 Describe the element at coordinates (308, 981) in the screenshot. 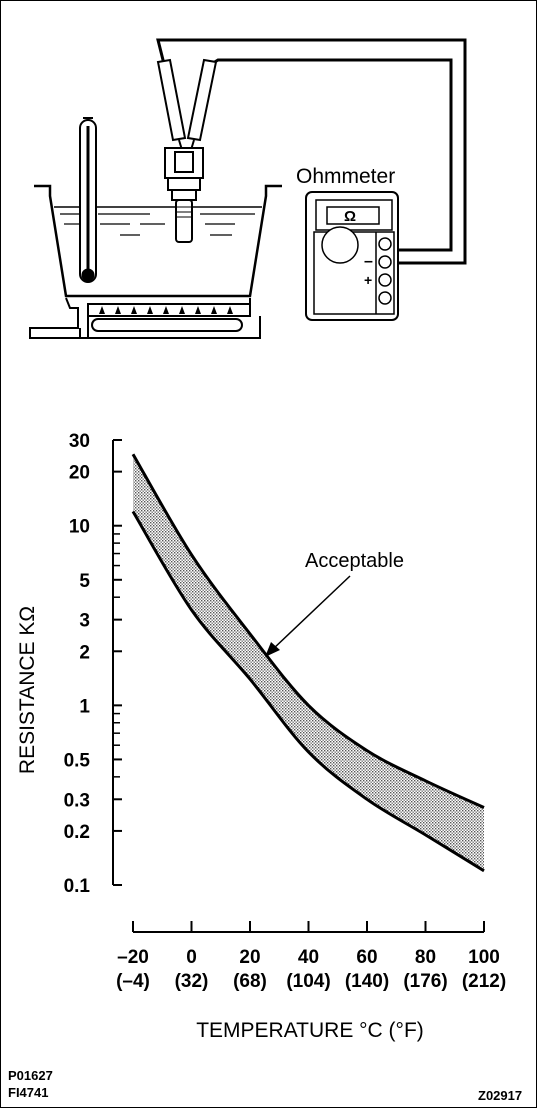

I see `x-tick-label-fahrenheit: (104)` at that location.